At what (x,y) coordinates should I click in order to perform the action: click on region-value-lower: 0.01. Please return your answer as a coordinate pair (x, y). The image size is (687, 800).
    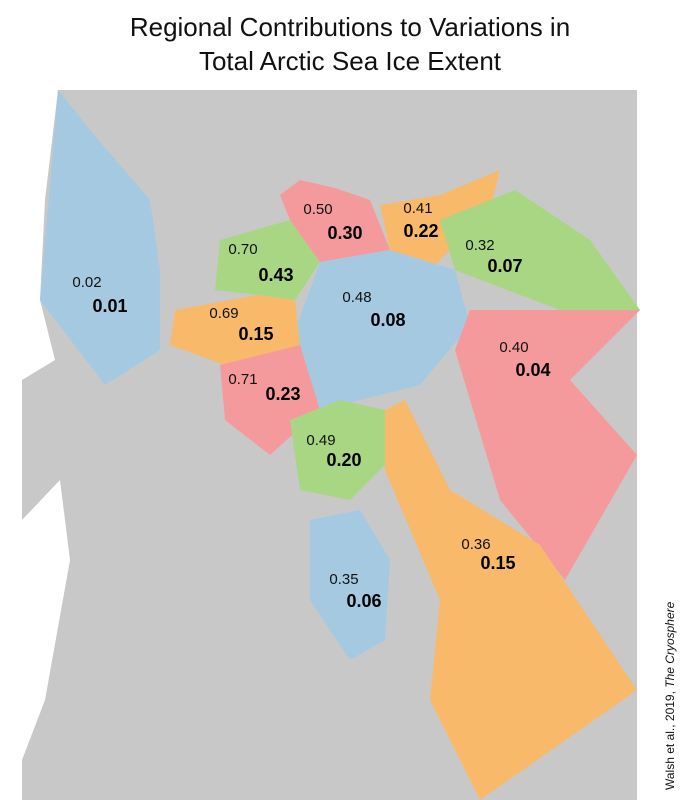
    Looking at the image, I should click on (109, 306).